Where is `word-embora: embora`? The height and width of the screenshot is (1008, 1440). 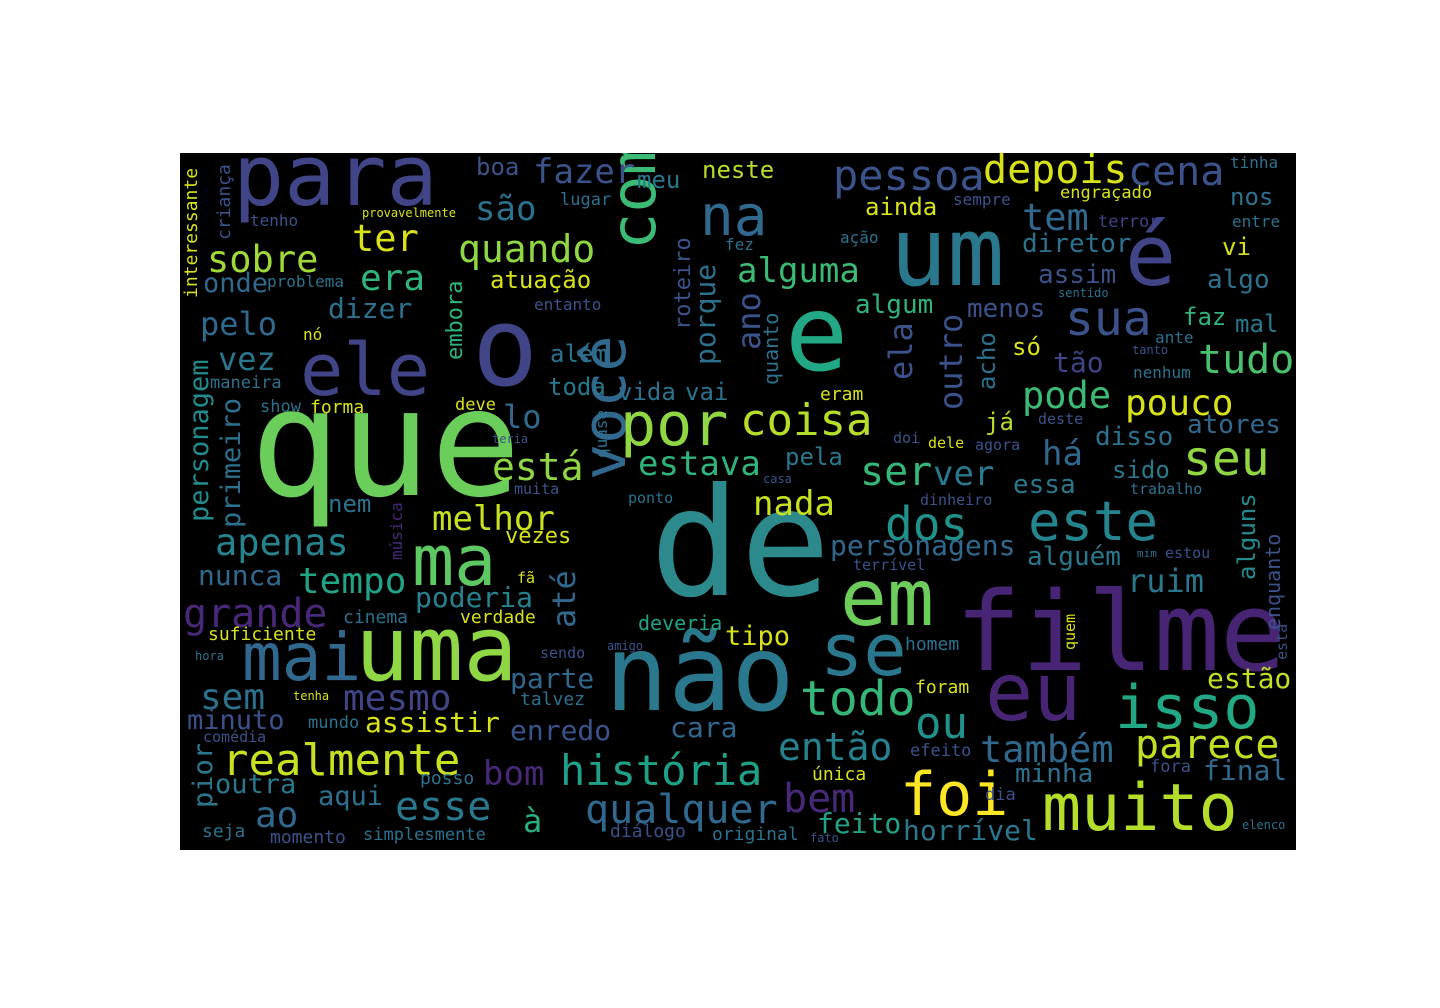 word-embora: embora is located at coordinates (455, 320).